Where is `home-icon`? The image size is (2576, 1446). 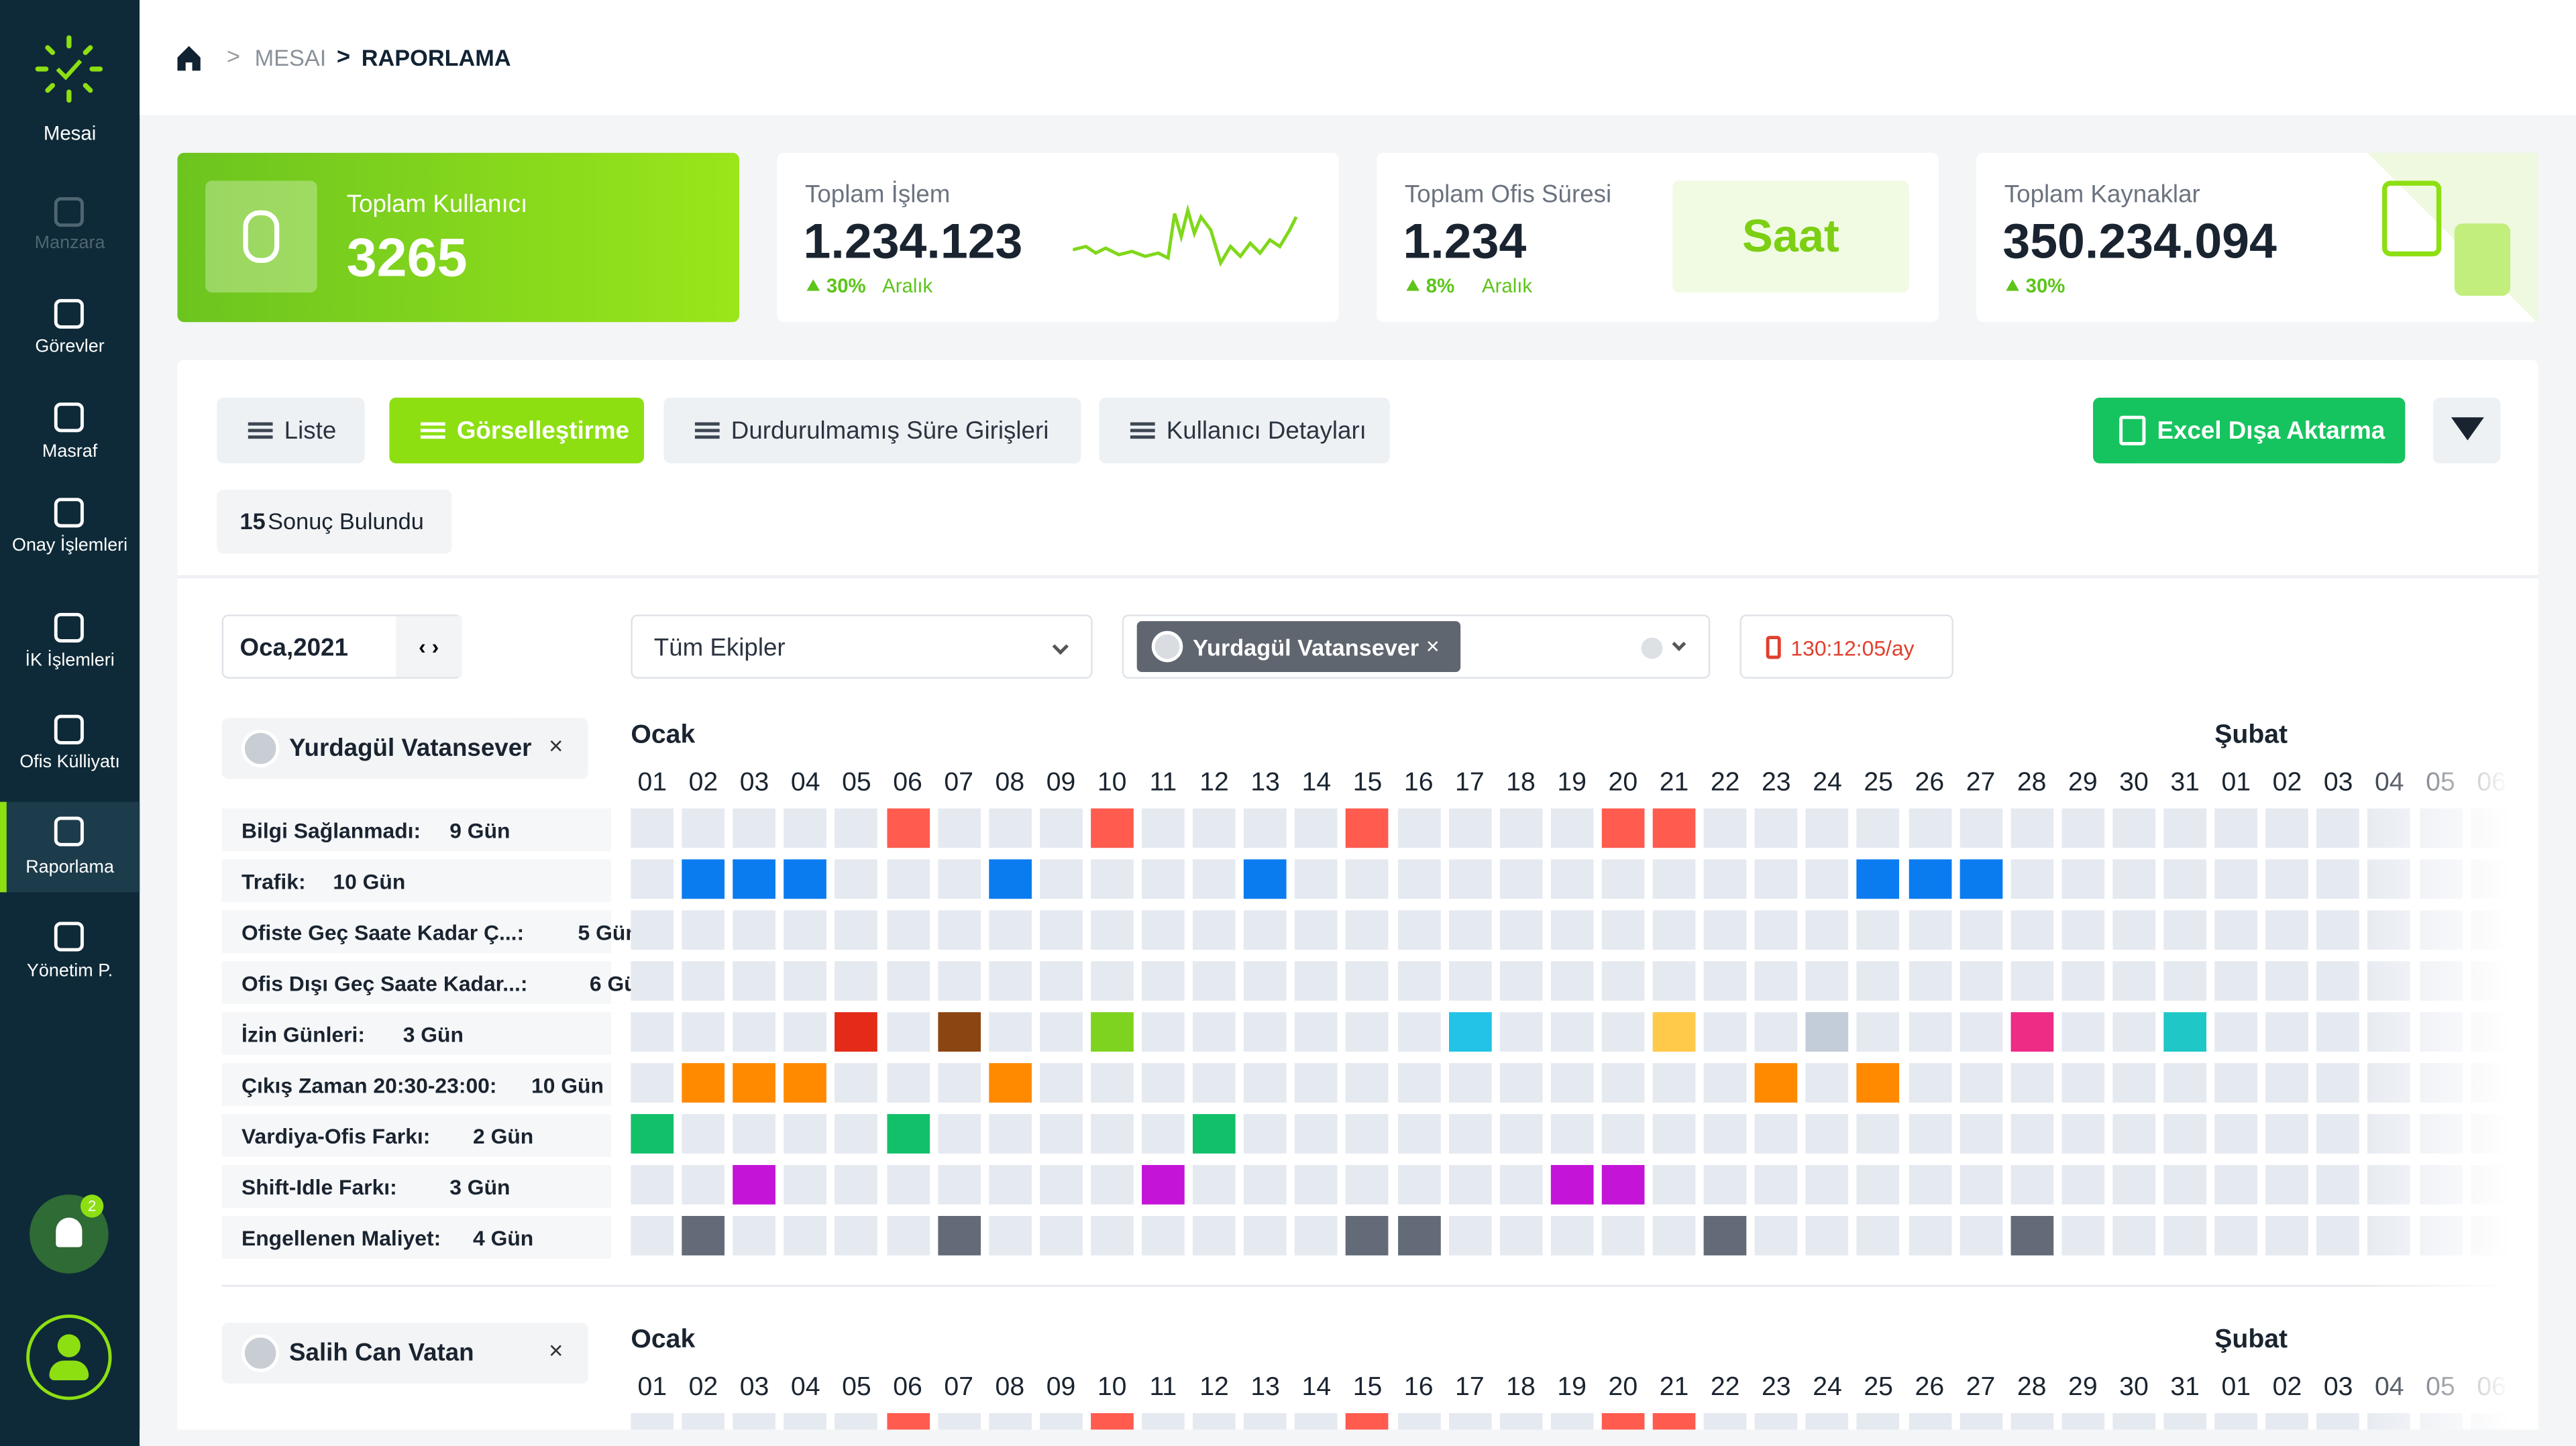 home-icon is located at coordinates (189, 57).